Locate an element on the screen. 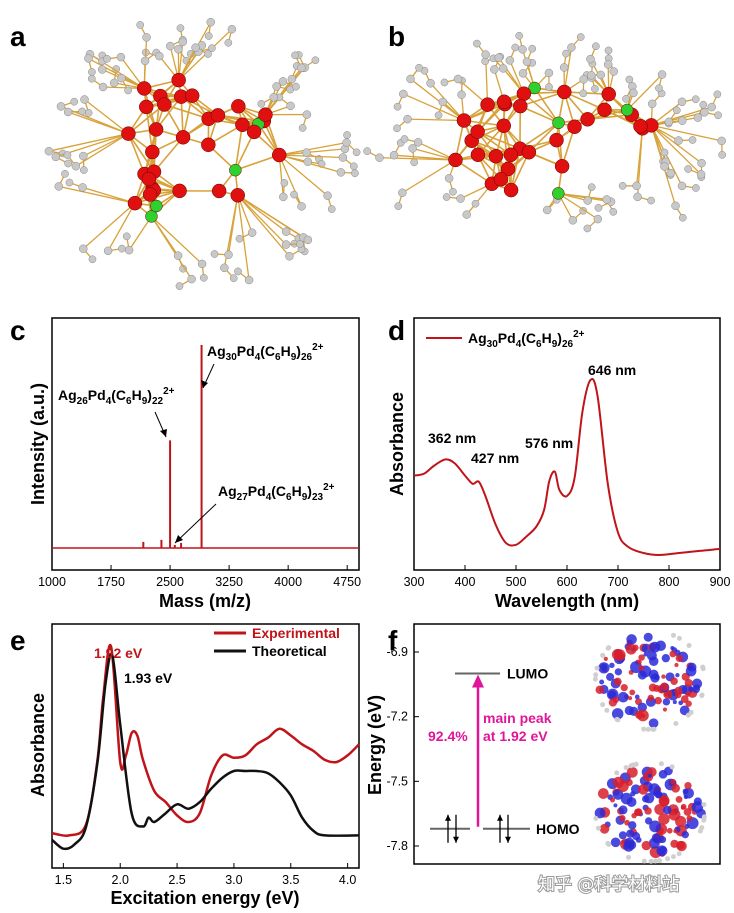  arrowhead-ag26 is located at coordinates (163, 433).